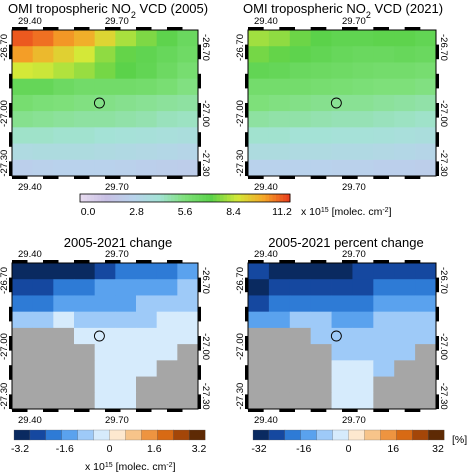 The image size is (474, 476). Describe the element at coordinates (346, 212) in the screenshot. I see `colorbar-vcd-scale: x 1015 [molec. cm-2]` at that location.